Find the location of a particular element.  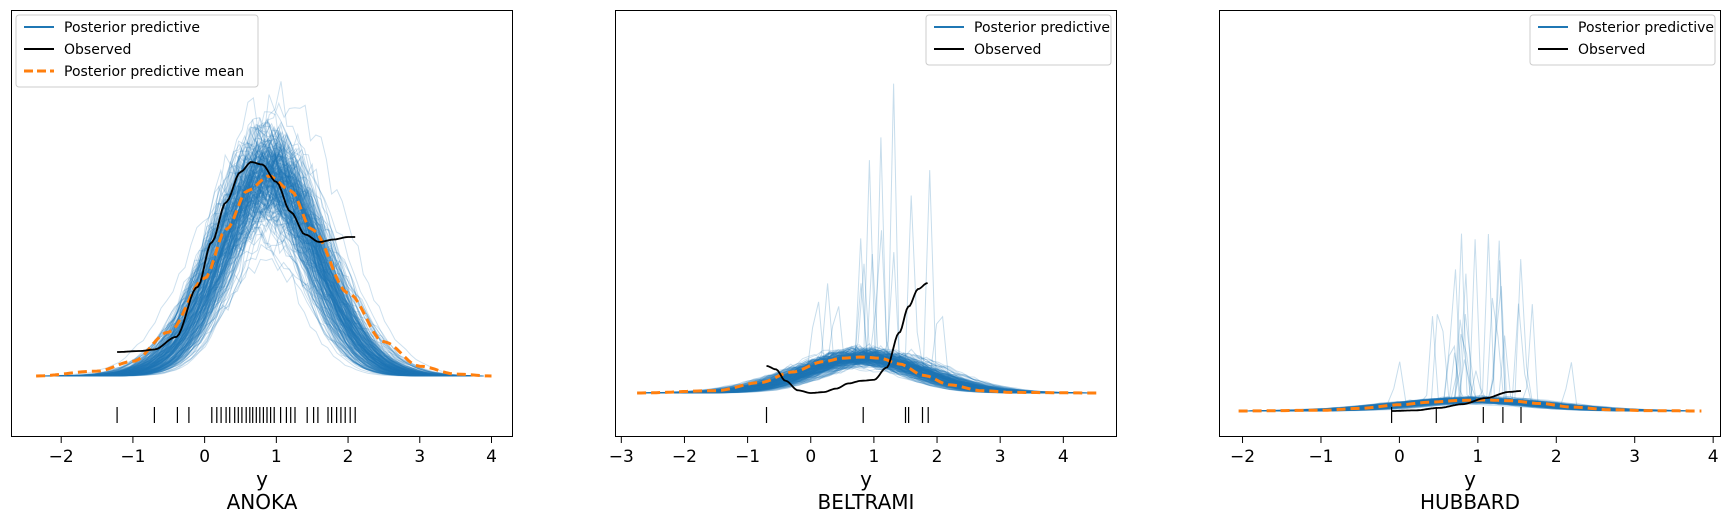

x-tick-label: 0 is located at coordinates (1399, 457).